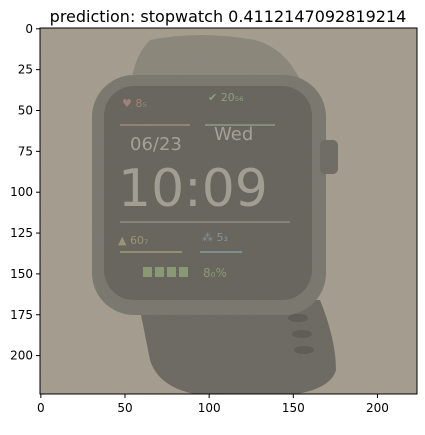 The width and height of the screenshot is (425, 435). I want to click on x-tick-label: 50, so click(124, 408).